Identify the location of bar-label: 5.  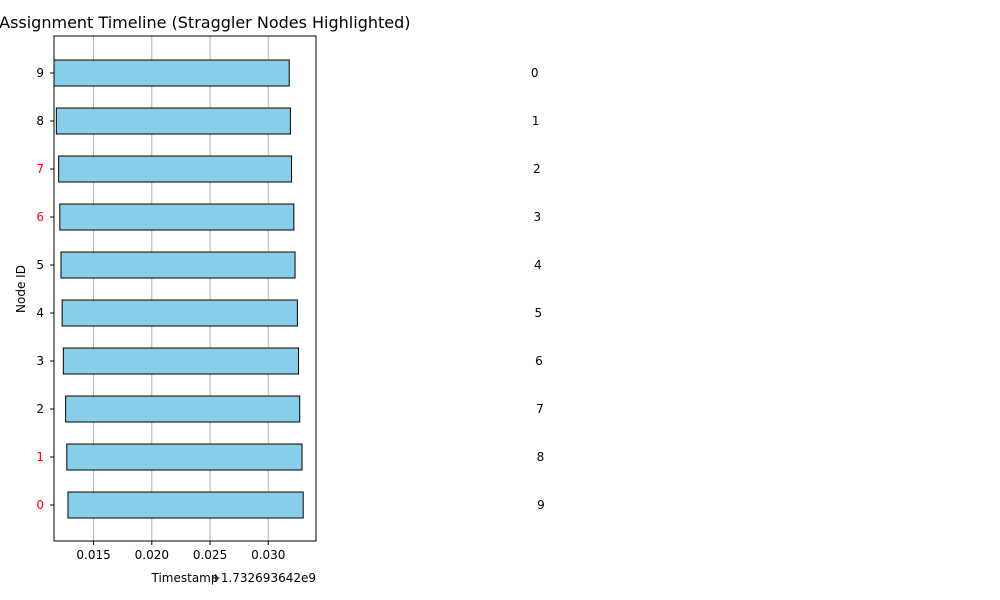
(539, 313).